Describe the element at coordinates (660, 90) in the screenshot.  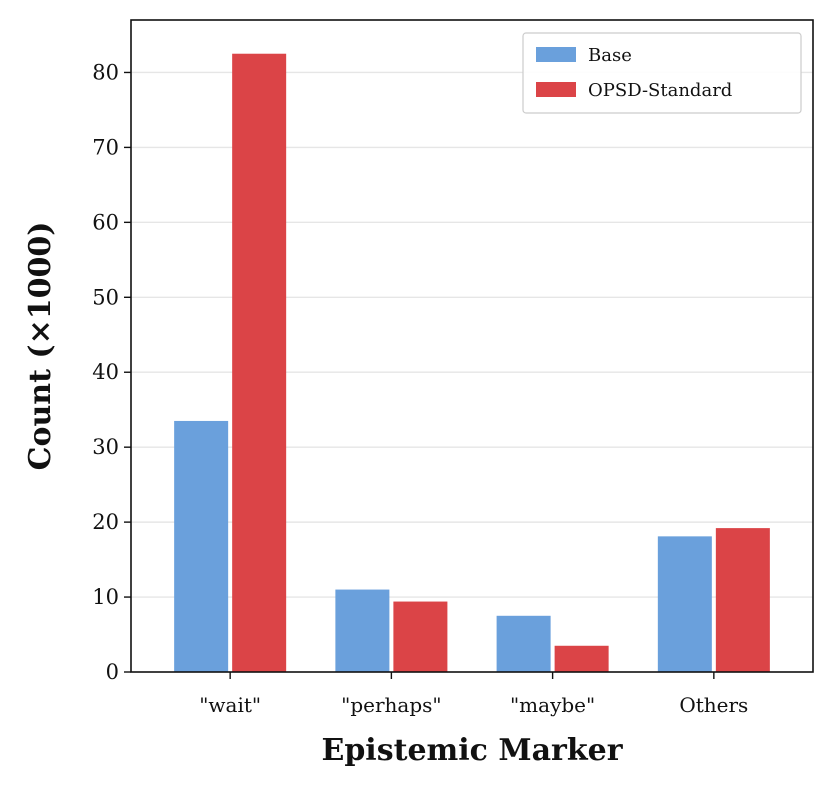
I see `legend-label: OPSD-Standard` at that location.